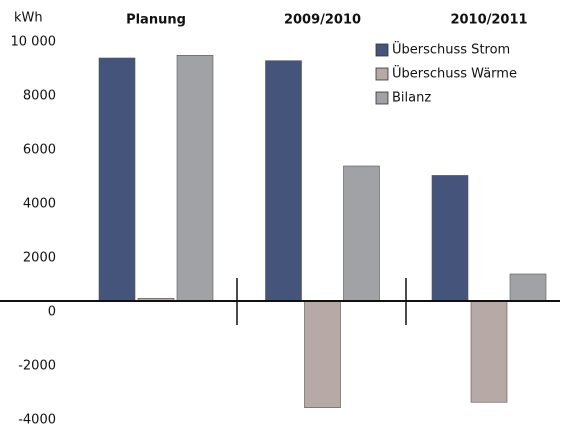 Image resolution: width=574 pixels, height=425 pixels. Describe the element at coordinates (39, 96) in the screenshot. I see `y-tick-label: 8000` at that location.